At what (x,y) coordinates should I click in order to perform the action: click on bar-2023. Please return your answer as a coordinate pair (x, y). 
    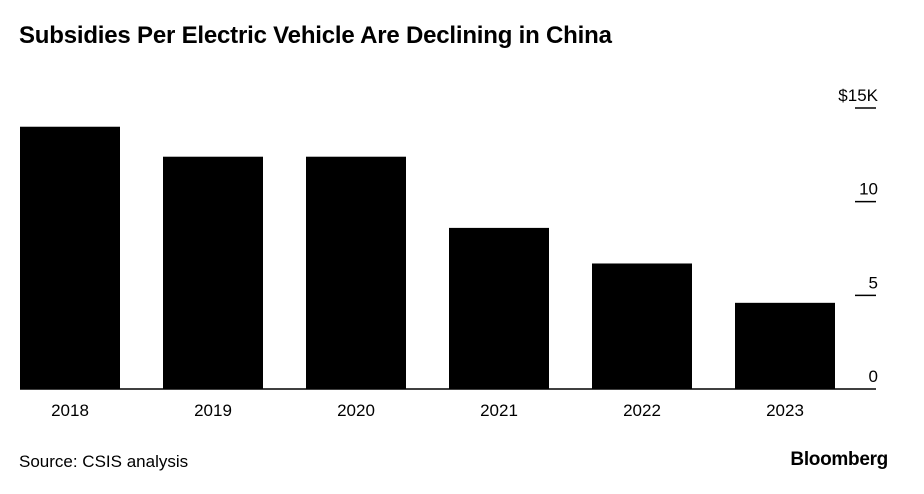
    Looking at the image, I should click on (785, 345).